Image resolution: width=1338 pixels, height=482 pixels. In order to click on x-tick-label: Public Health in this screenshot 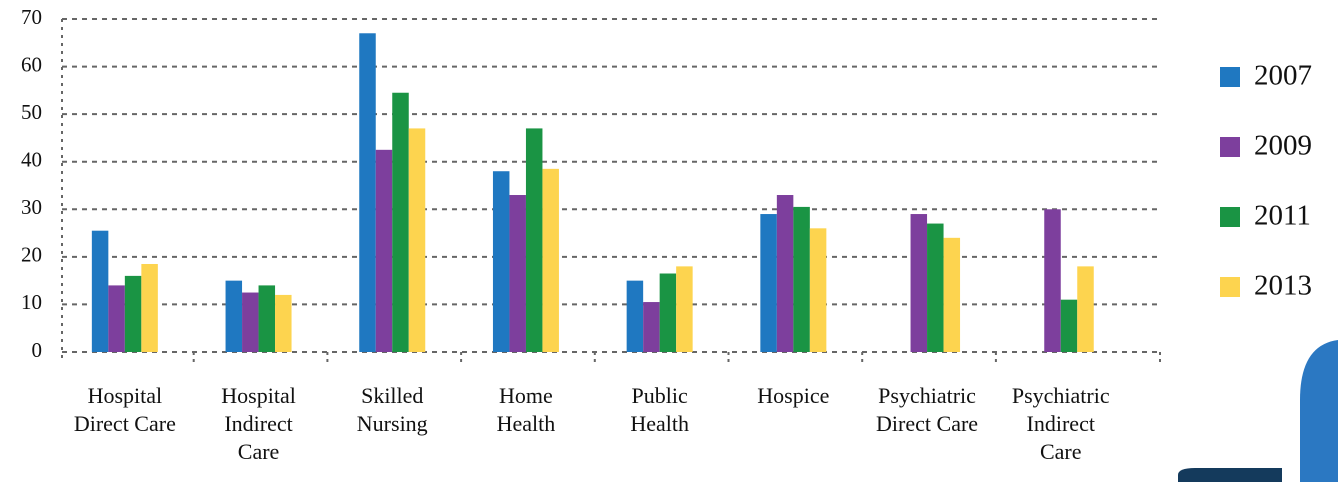, I will do `click(659, 409)`.